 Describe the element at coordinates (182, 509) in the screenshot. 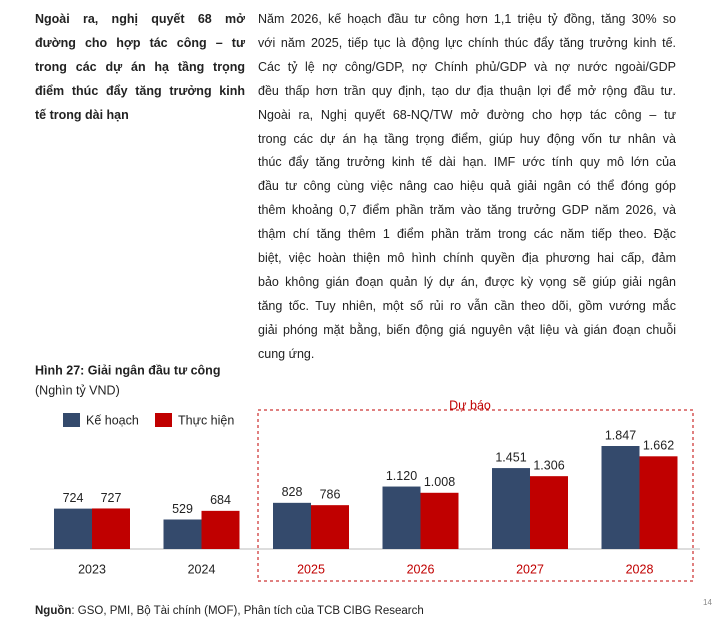

I see `value-label: 529` at that location.